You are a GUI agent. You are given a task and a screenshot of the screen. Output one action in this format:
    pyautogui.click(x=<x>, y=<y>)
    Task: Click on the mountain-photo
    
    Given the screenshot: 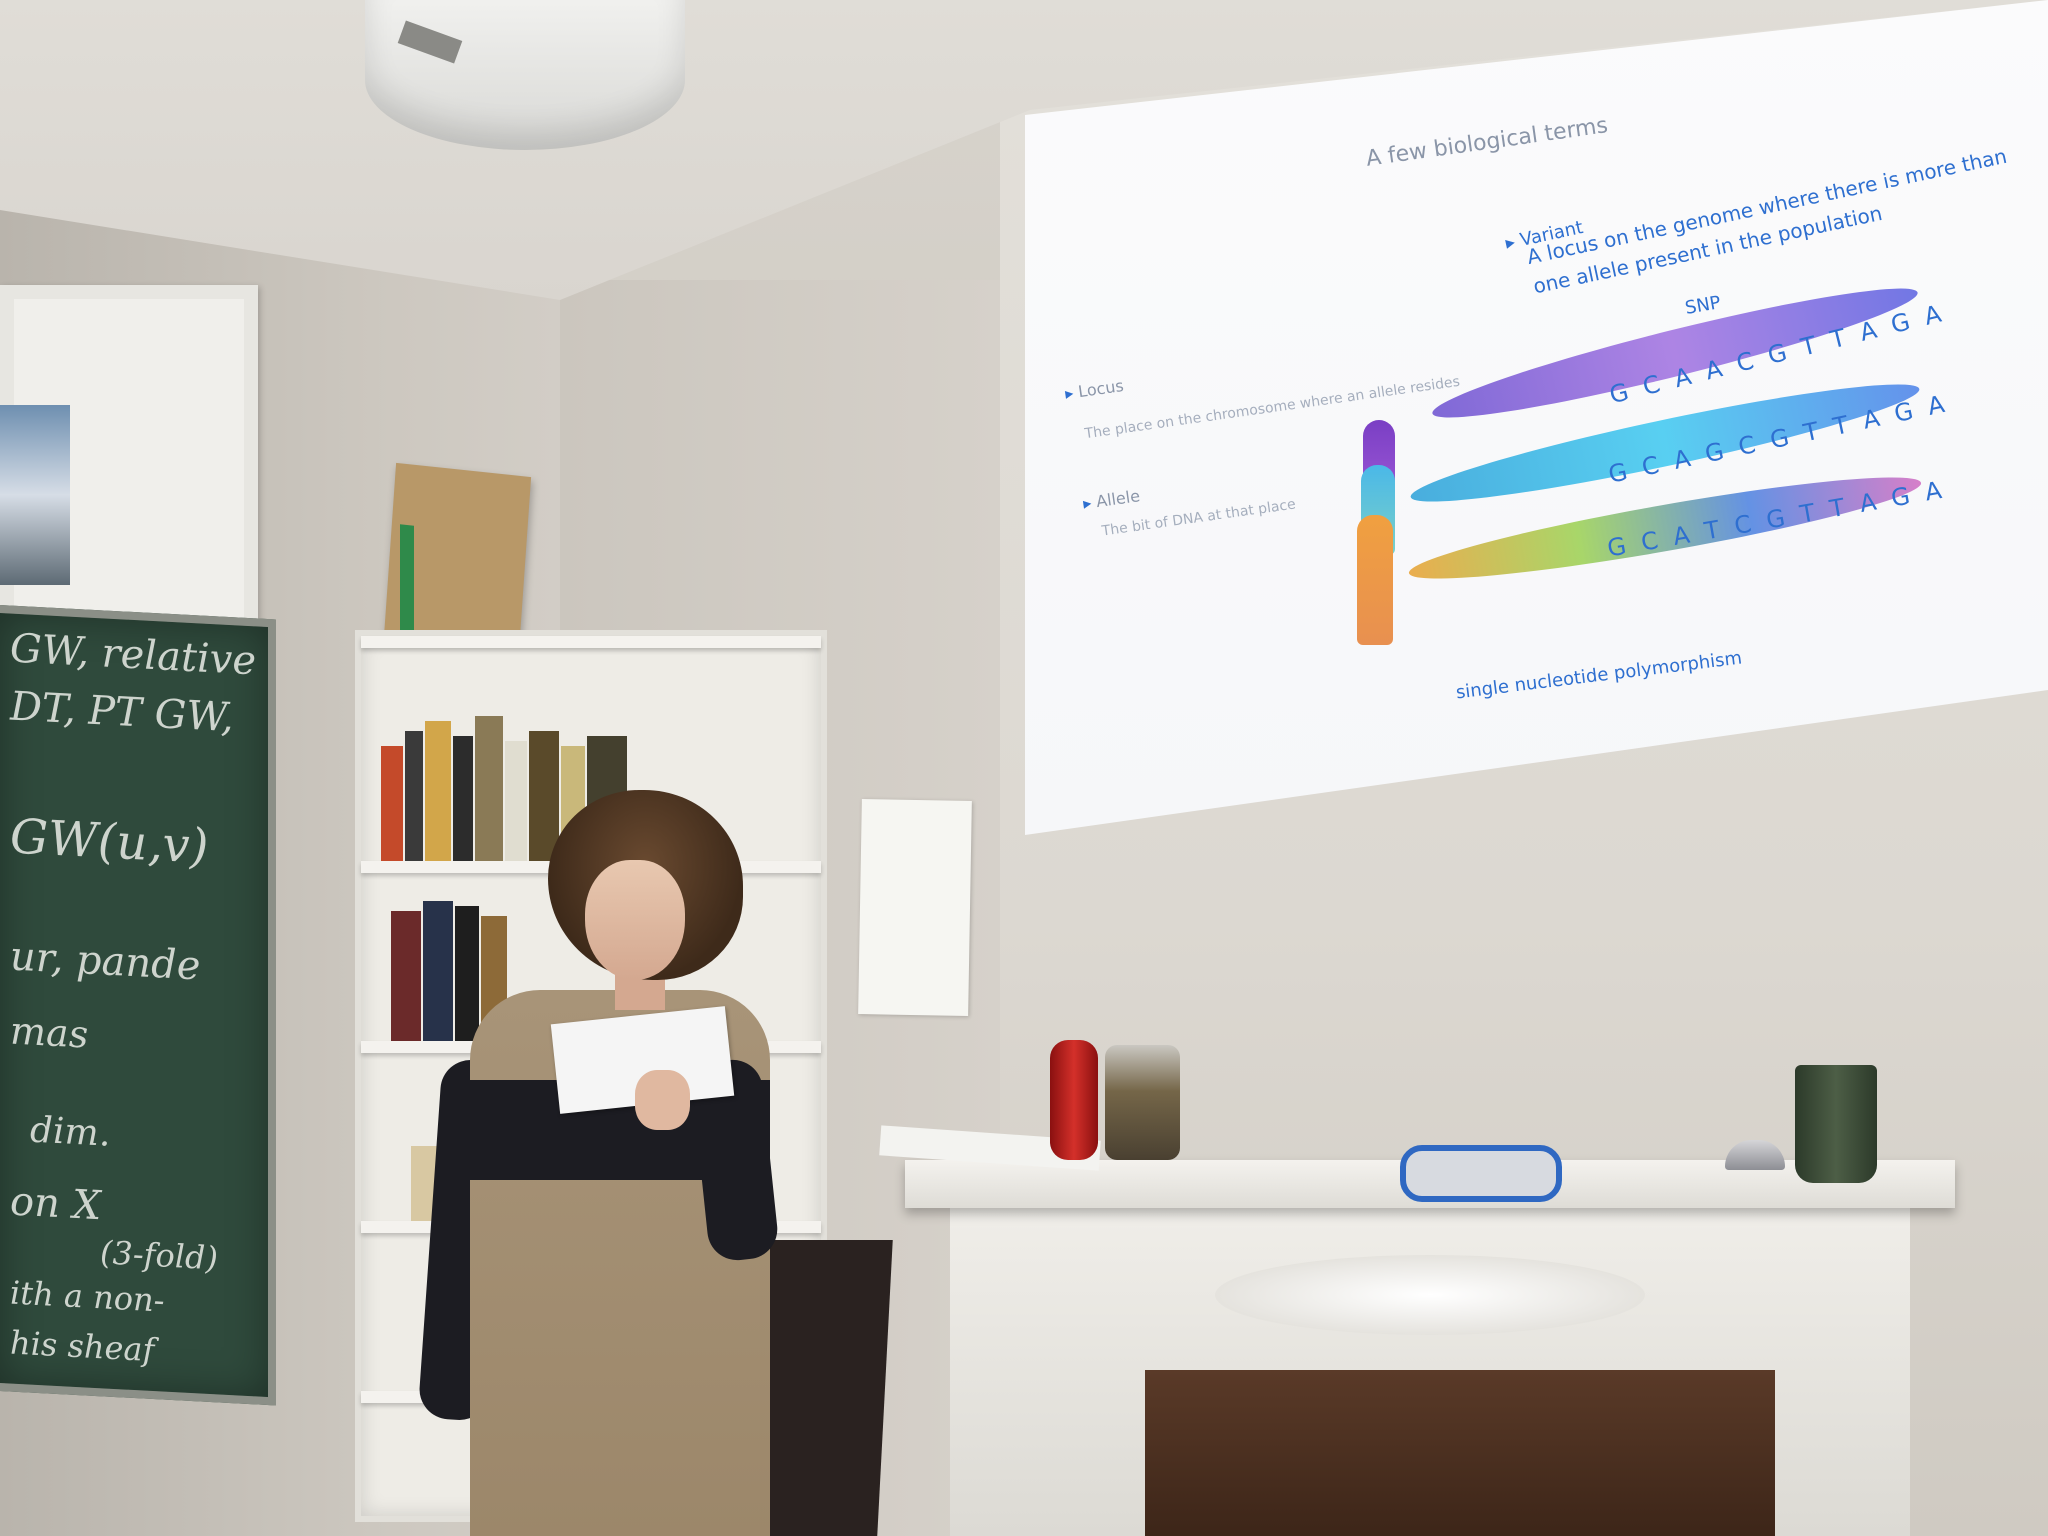 What is the action you would take?
    pyautogui.click(x=35, y=495)
    